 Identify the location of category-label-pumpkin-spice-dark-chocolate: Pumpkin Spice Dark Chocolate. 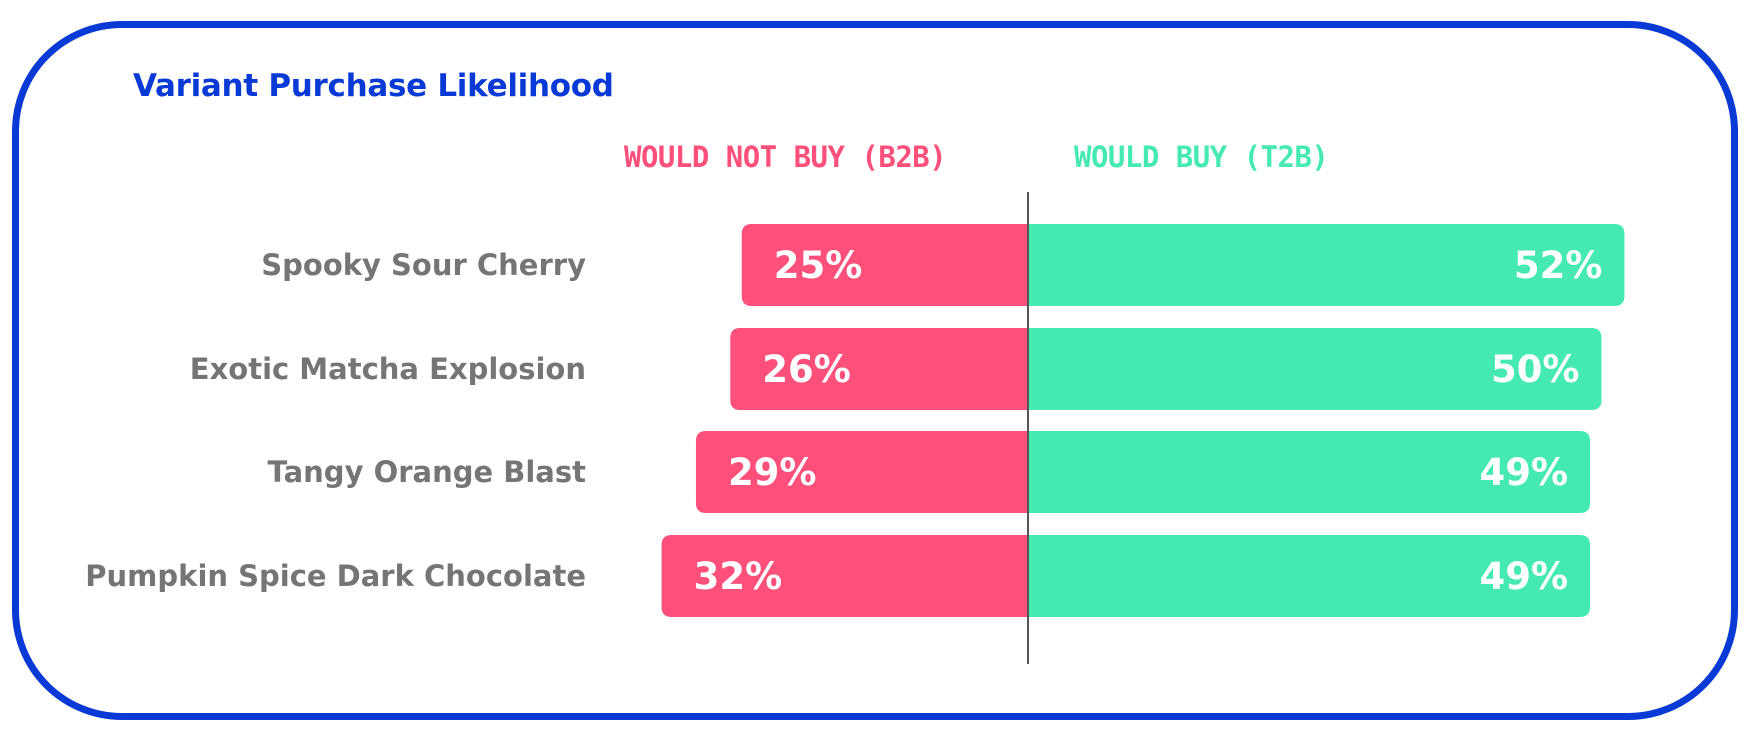
(335, 576).